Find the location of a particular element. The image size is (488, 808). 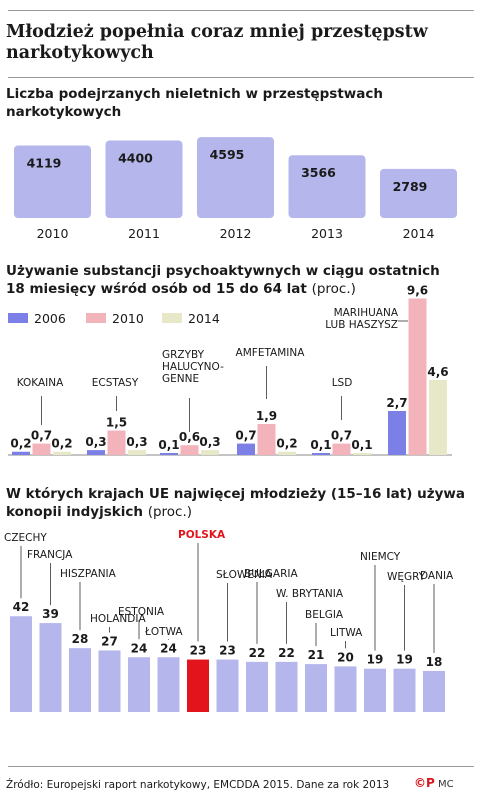

bar-w. brytania is located at coordinates (286, 686).